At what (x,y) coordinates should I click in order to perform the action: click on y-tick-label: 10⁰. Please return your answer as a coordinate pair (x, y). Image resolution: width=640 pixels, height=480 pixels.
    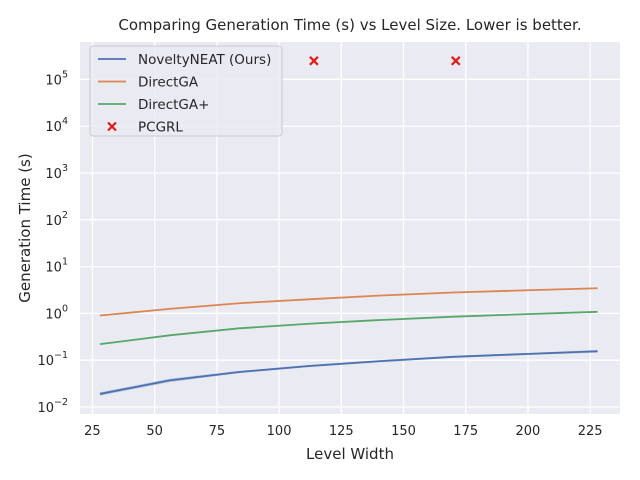
    Looking at the image, I should click on (56, 312).